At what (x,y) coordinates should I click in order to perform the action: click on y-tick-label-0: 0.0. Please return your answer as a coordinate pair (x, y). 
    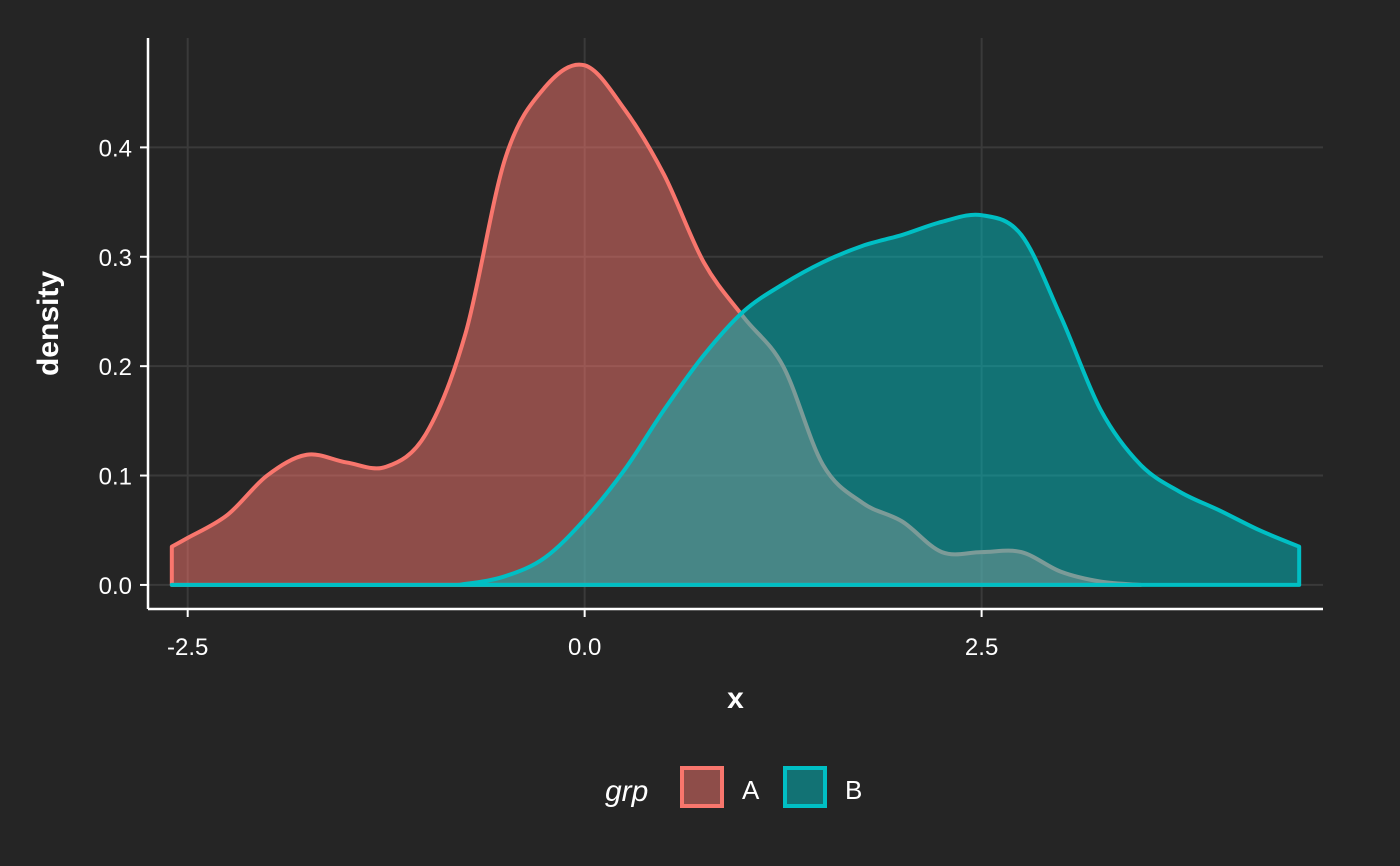
    Looking at the image, I should click on (115, 586).